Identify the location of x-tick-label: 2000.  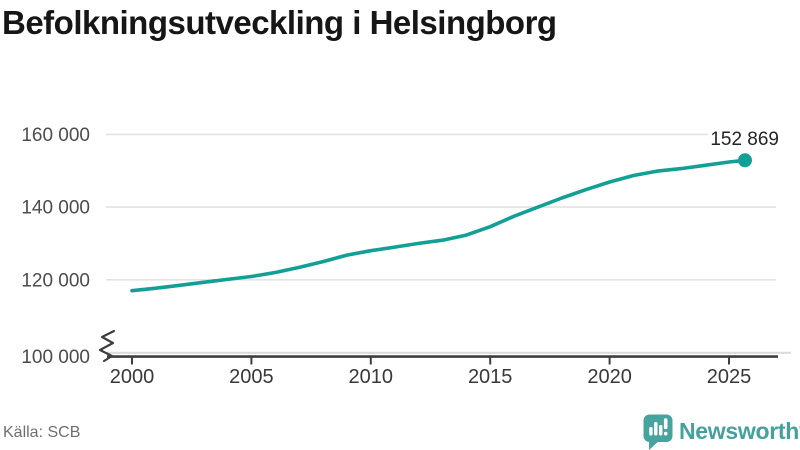
(132, 377).